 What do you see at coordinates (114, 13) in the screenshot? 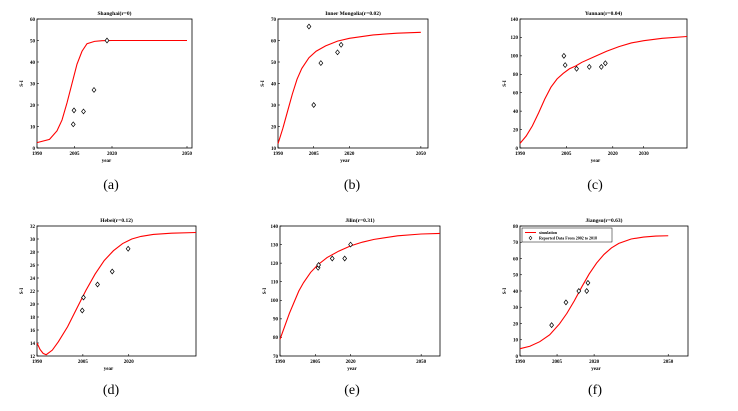
I see `chart-title: Shanghai(r=0)` at bounding box center [114, 13].